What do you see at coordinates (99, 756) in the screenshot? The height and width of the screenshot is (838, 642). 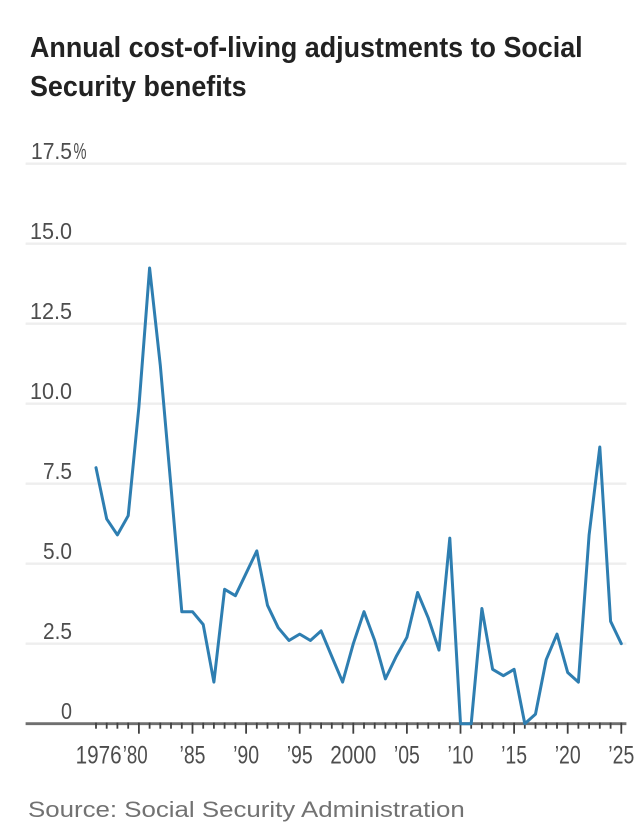 I see `svg-text: 1976` at bounding box center [99, 756].